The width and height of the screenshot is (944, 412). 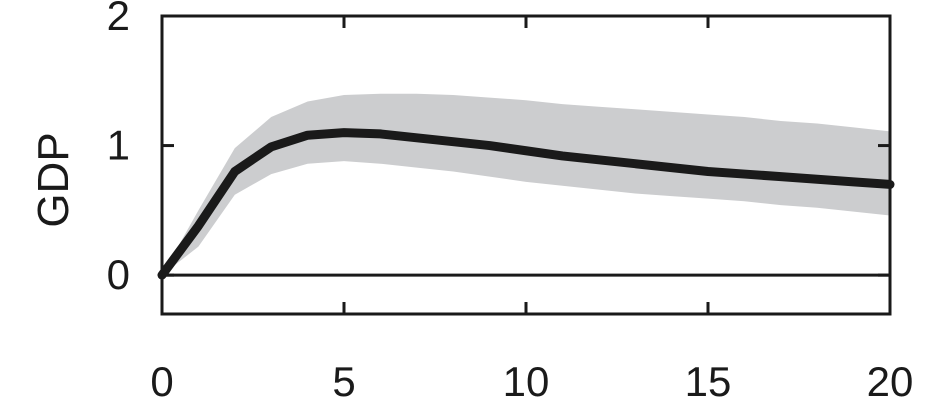 What do you see at coordinates (161, 381) in the screenshot?
I see `x-tick-label: 0` at bounding box center [161, 381].